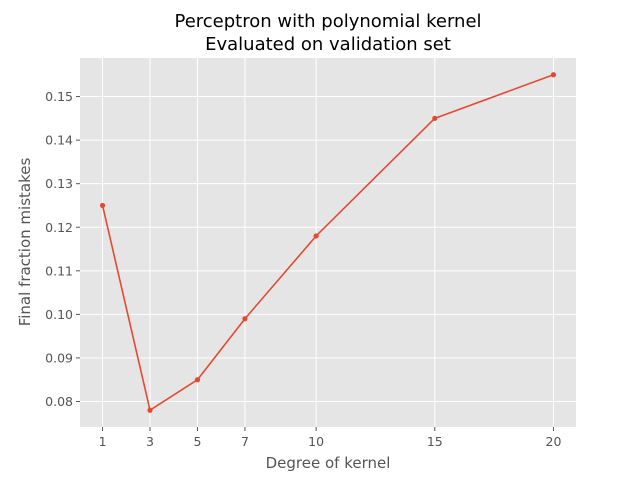  What do you see at coordinates (150, 441) in the screenshot?
I see `x-tick-label: 3` at bounding box center [150, 441].